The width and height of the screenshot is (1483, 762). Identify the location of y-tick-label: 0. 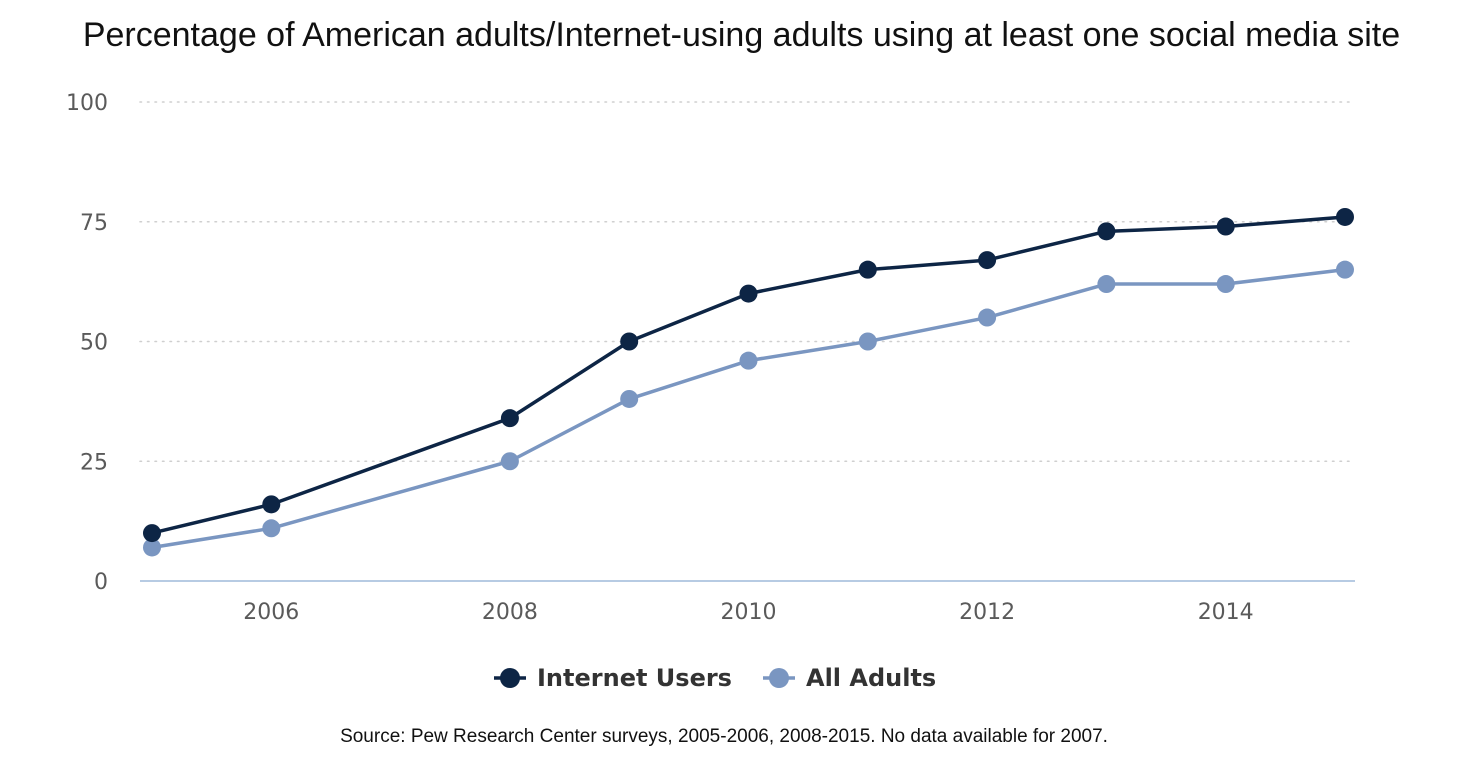
(101, 582).